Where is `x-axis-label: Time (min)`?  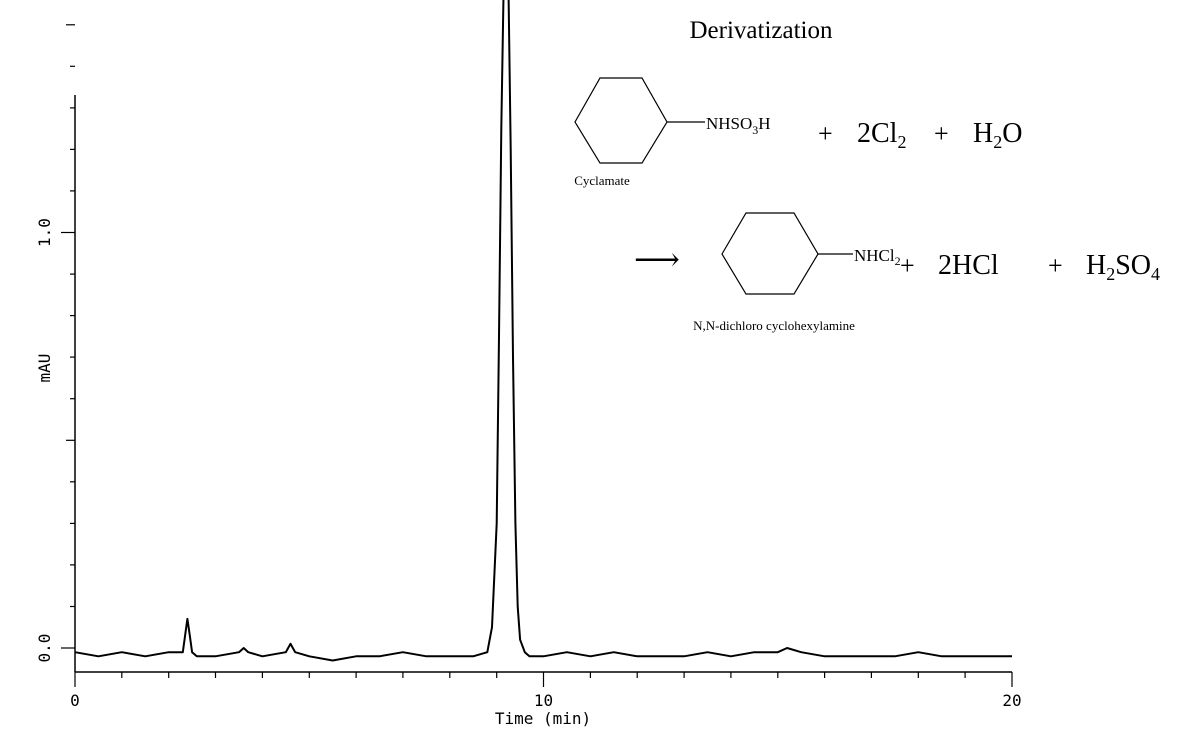
x-axis-label: Time (min) is located at coordinates (543, 718).